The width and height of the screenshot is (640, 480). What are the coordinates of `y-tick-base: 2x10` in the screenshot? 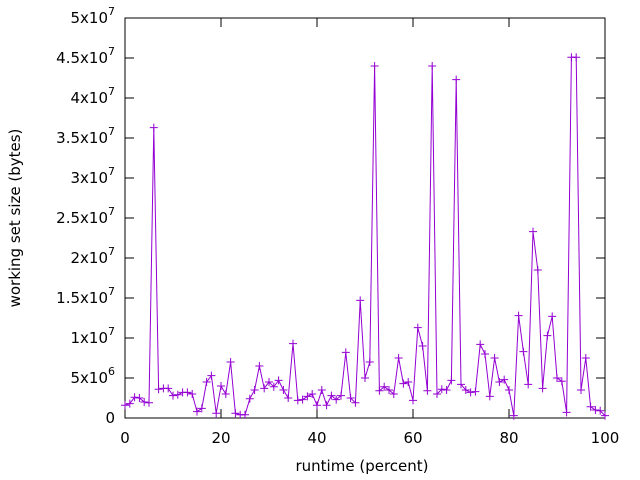 It's located at (89, 258).